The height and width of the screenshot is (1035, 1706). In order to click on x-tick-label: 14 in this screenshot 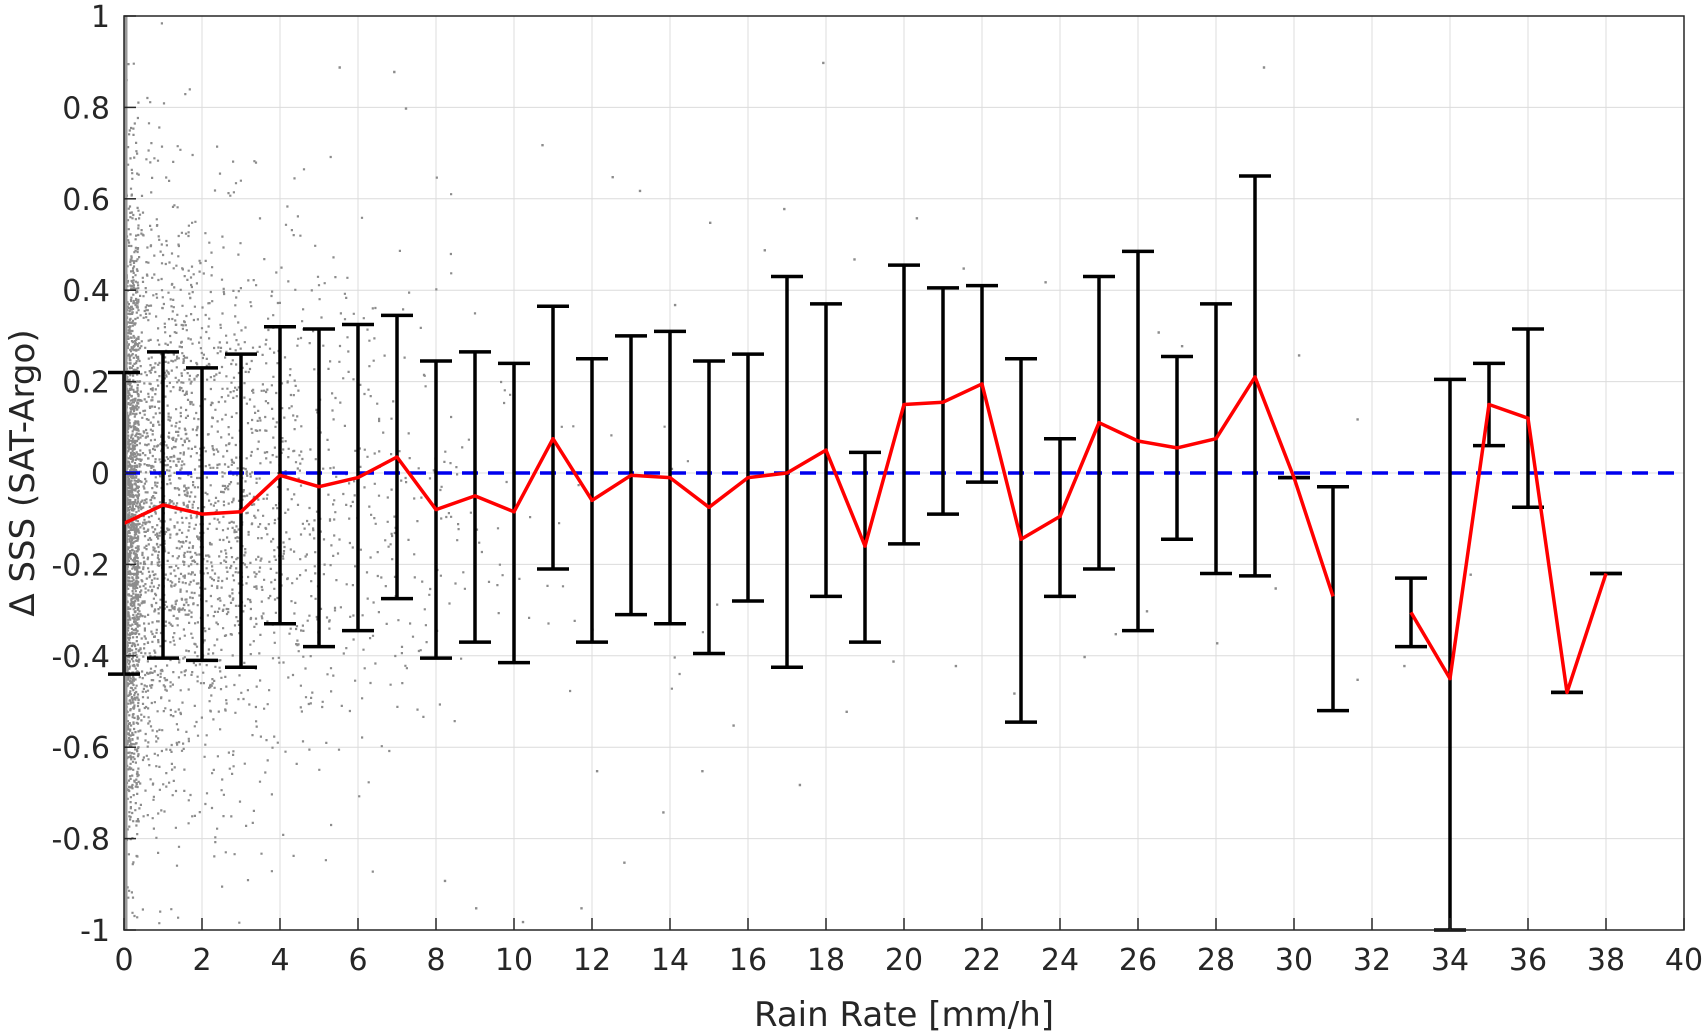, I will do `click(670, 960)`.